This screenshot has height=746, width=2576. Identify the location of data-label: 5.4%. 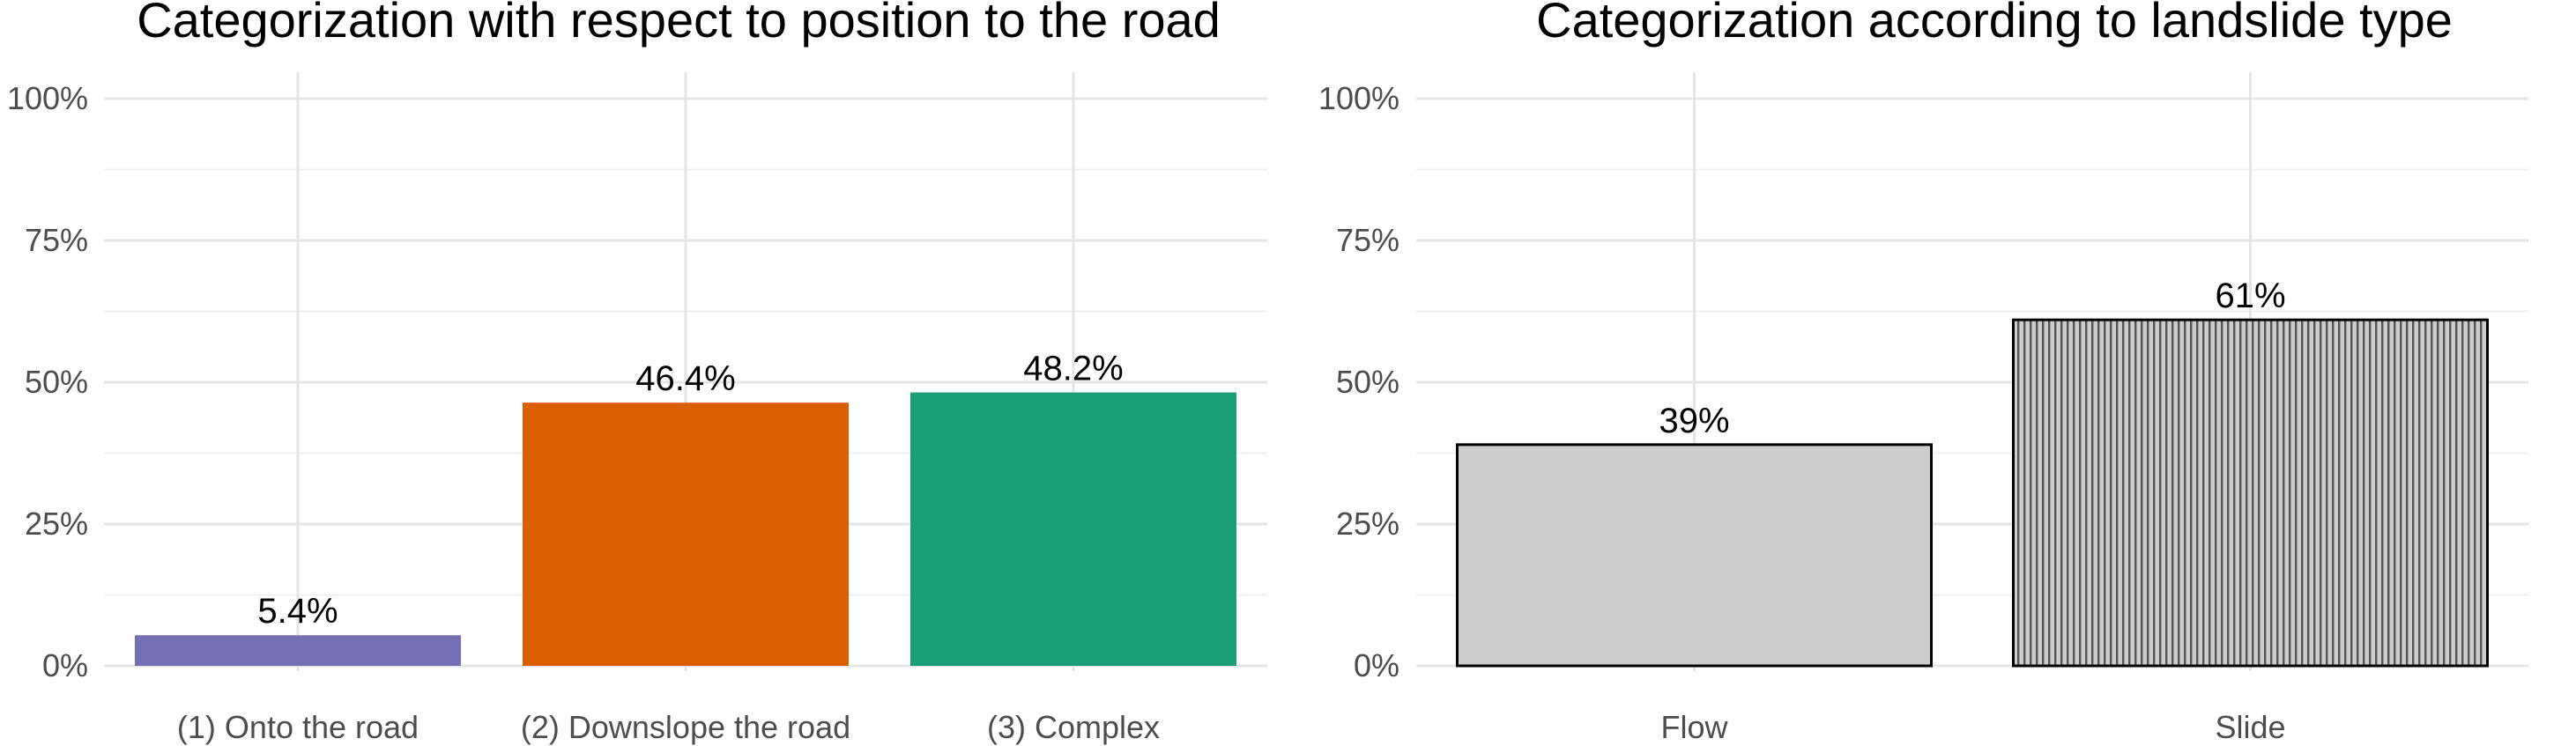
(297, 611).